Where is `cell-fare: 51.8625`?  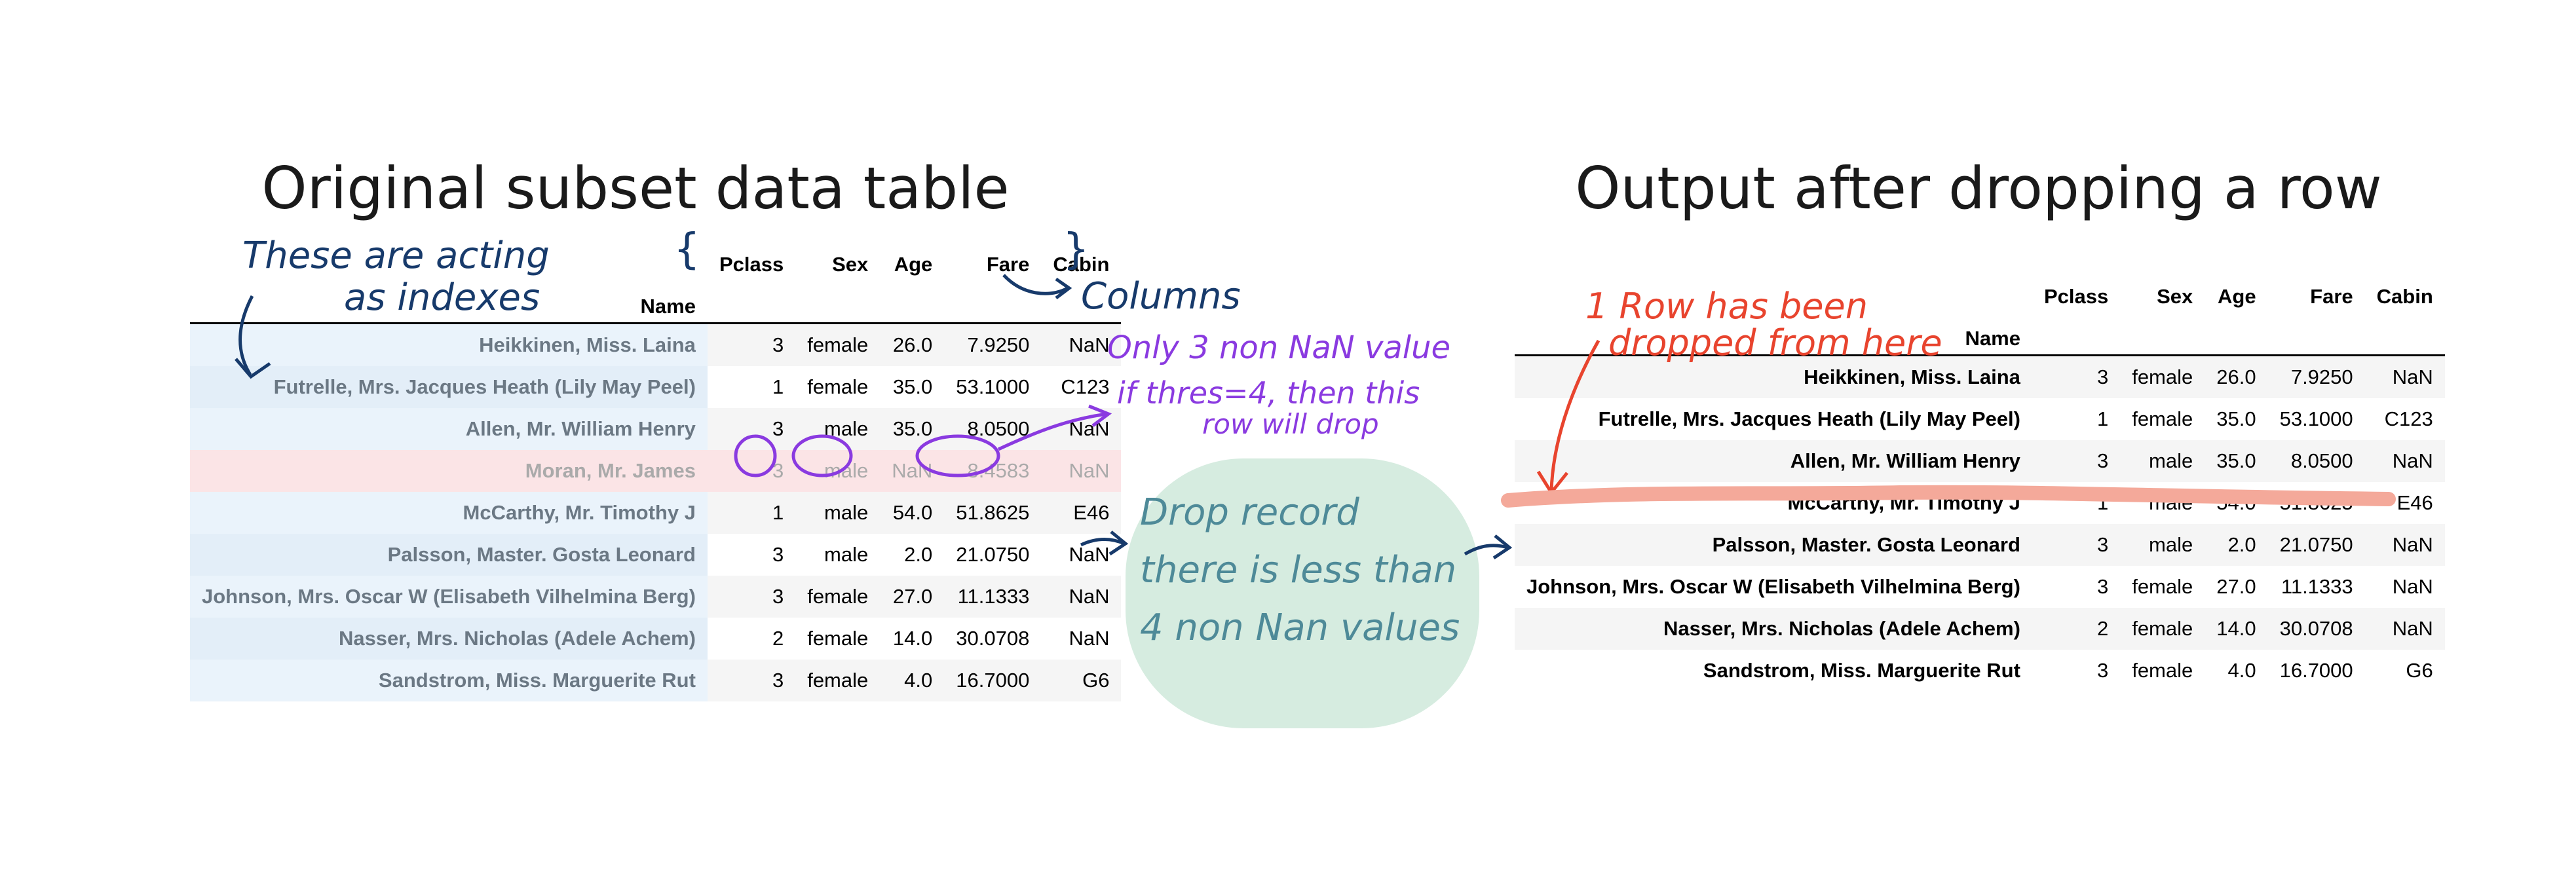 cell-fare: 51.8625 is located at coordinates (993, 512).